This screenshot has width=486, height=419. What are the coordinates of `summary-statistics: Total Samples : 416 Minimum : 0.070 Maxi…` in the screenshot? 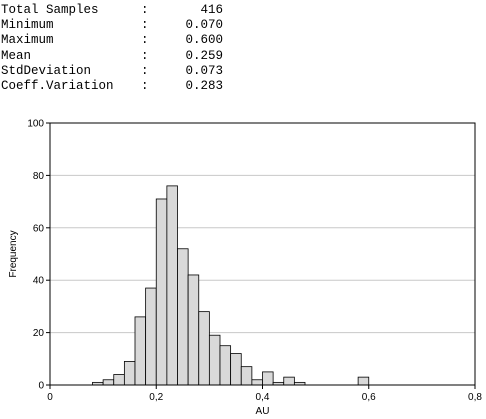 It's located at (112, 48).